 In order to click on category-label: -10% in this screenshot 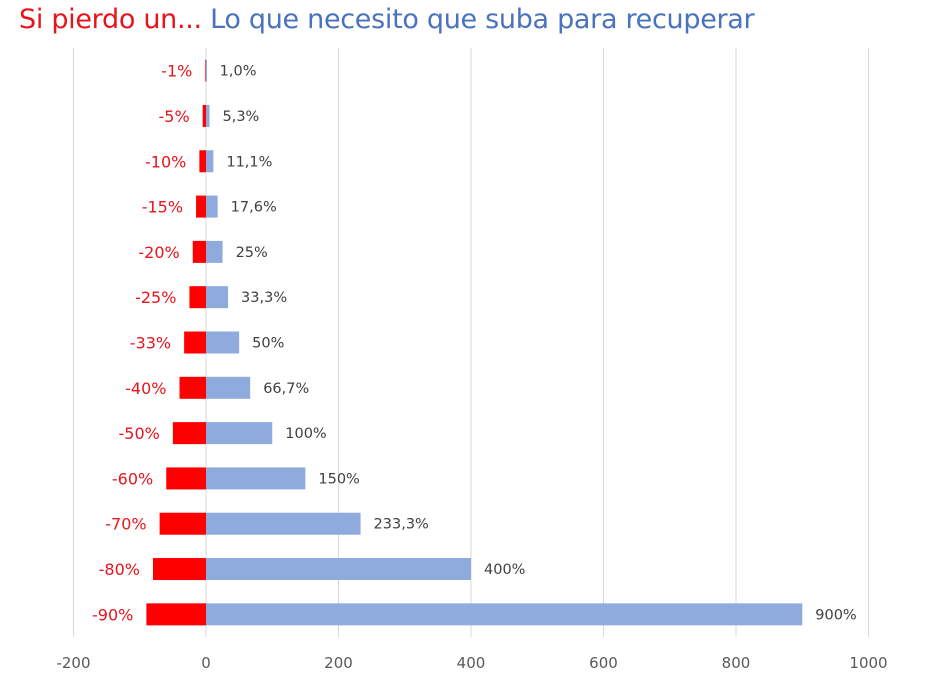, I will do `click(165, 161)`.